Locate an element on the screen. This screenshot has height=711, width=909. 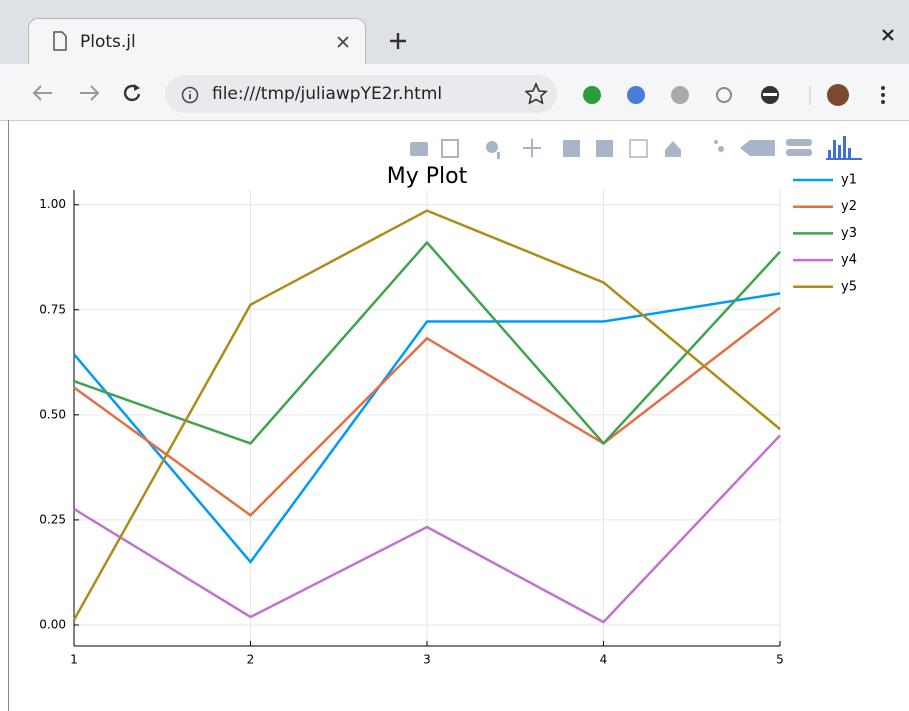
window-close is located at coordinates (888, 35).